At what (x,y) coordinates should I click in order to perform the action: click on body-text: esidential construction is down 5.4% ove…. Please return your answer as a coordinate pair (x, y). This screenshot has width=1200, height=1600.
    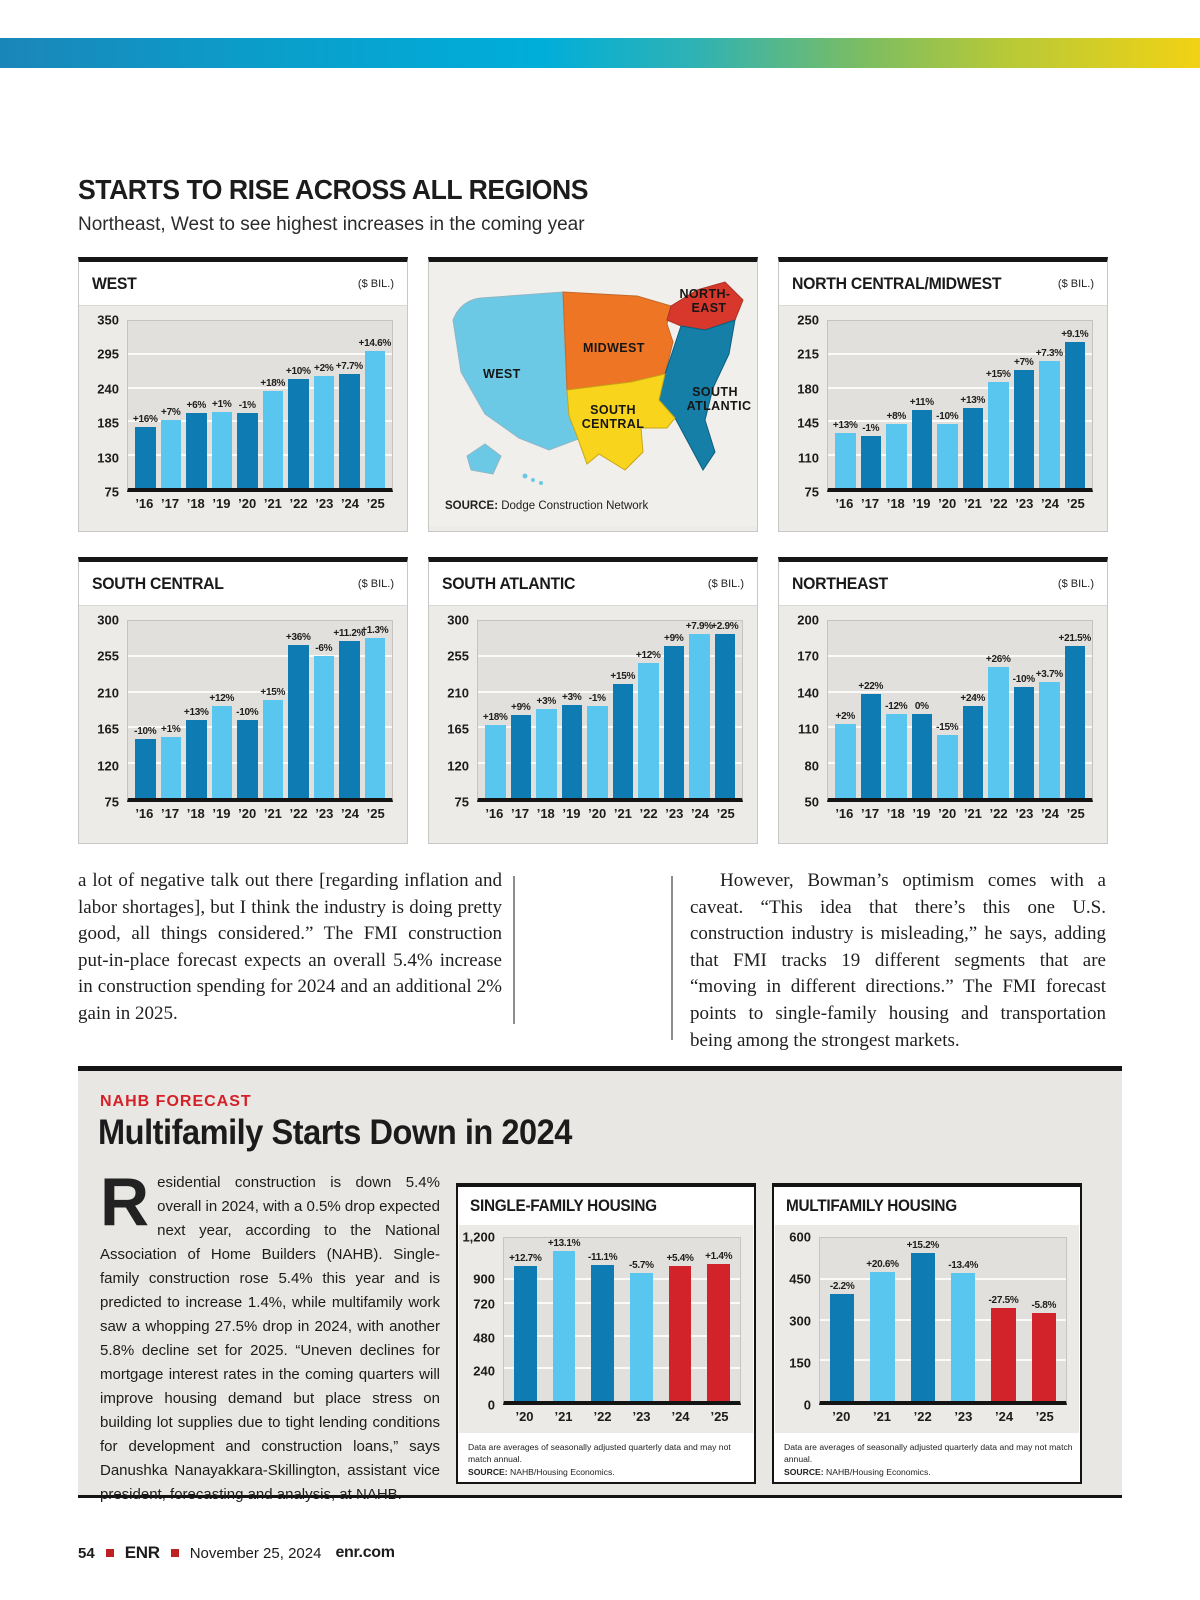
    Looking at the image, I should click on (270, 1338).